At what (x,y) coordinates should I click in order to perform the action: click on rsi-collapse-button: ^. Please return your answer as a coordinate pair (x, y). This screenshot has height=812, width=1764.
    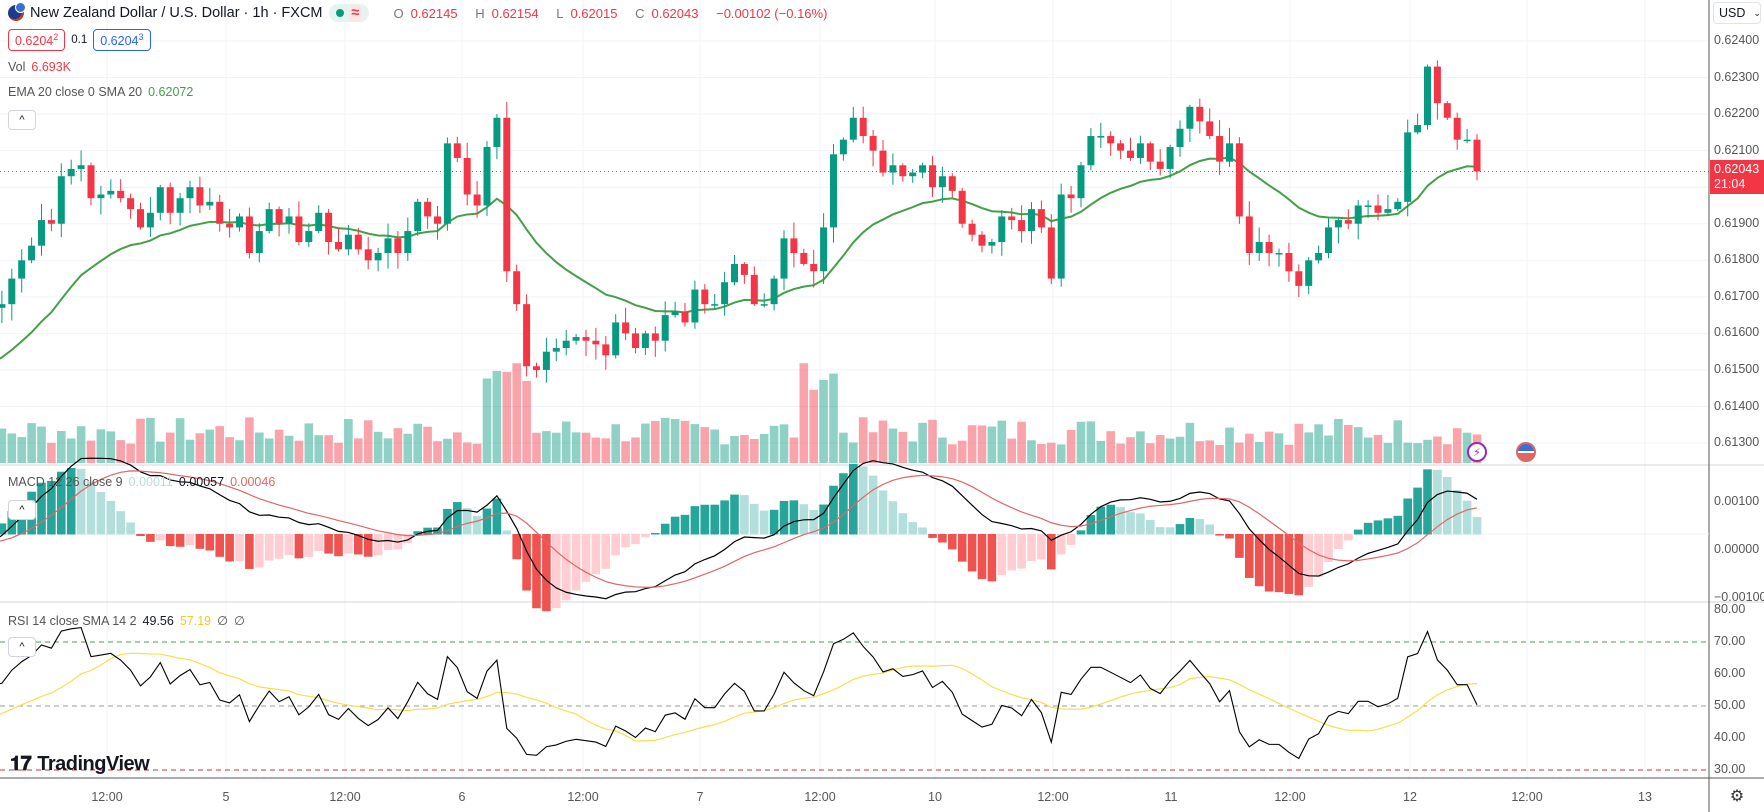
    Looking at the image, I should click on (22, 647).